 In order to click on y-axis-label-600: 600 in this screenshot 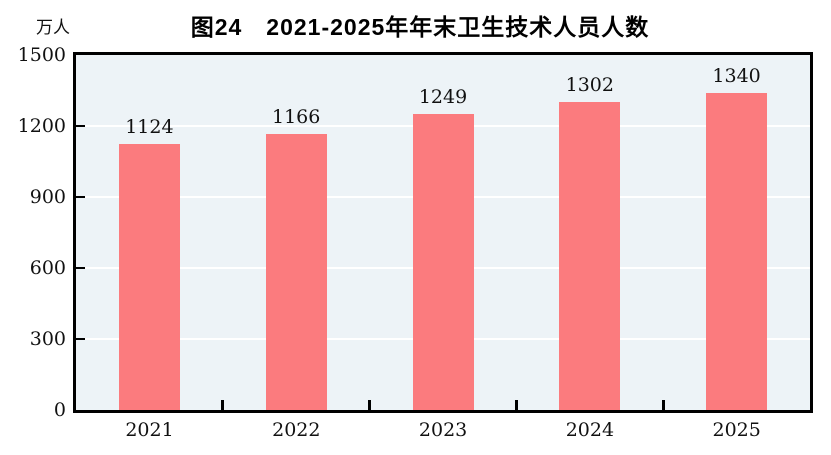, I will do `click(47, 268)`.